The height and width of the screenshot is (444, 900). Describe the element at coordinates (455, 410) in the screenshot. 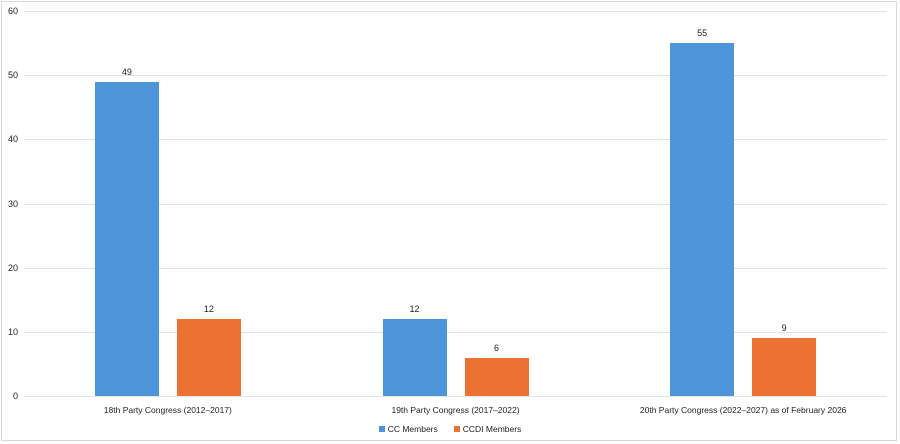

I see `x-tick-label: 19th Party Congress (2017–2022)` at that location.